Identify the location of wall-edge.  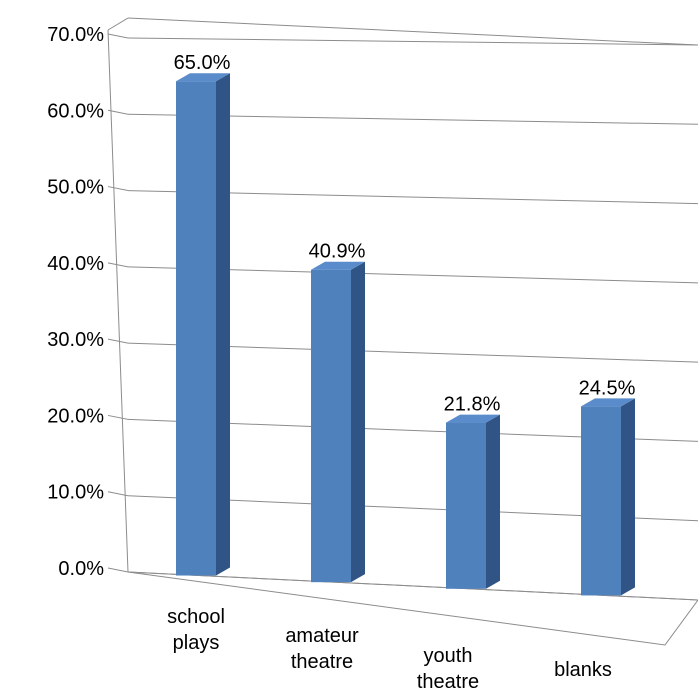
(118, 24).